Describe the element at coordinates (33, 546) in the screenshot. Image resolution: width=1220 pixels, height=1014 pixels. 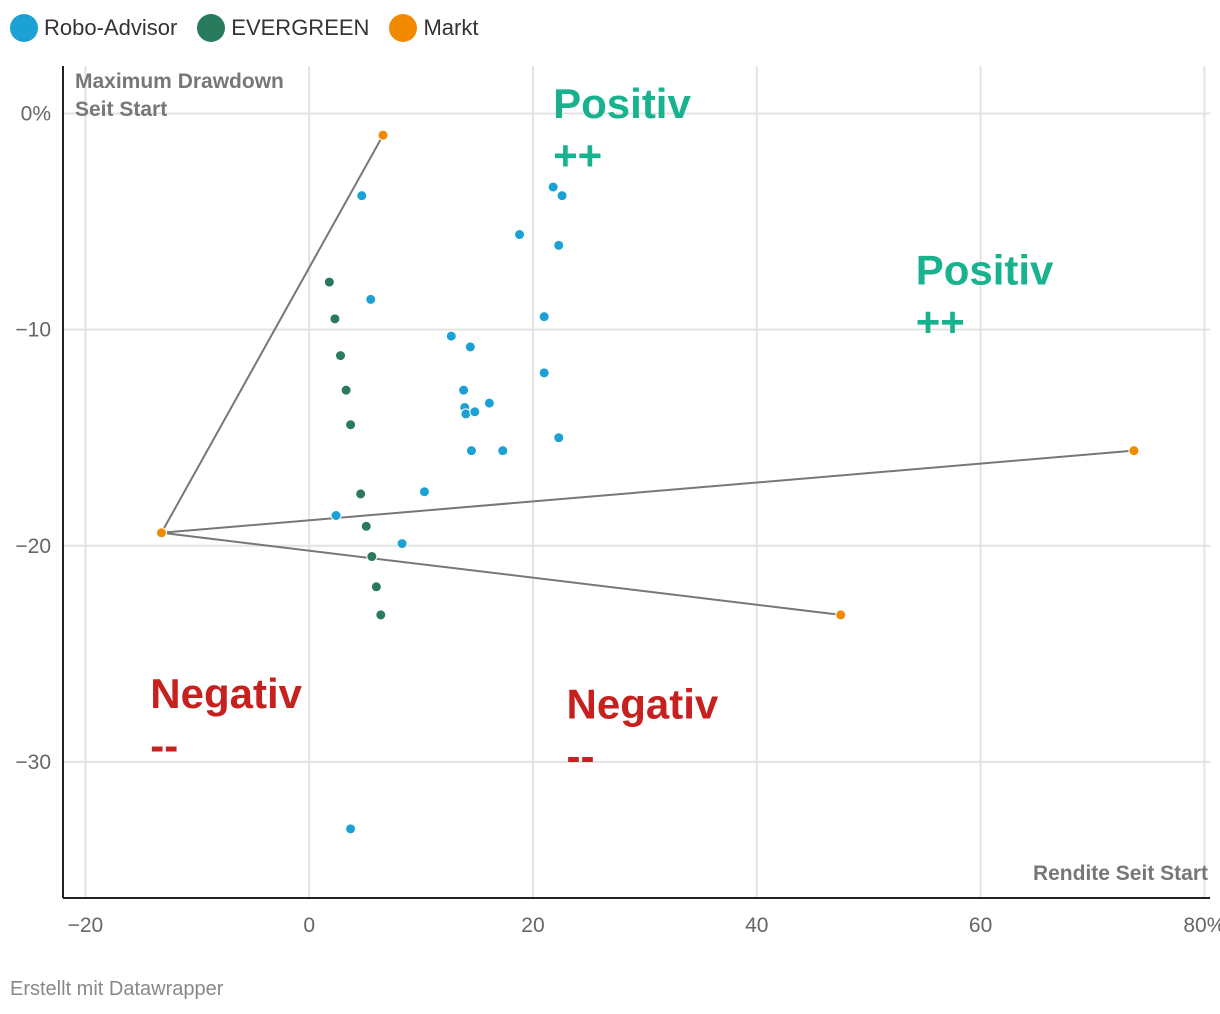
I see `y-tick-label: −20` at that location.